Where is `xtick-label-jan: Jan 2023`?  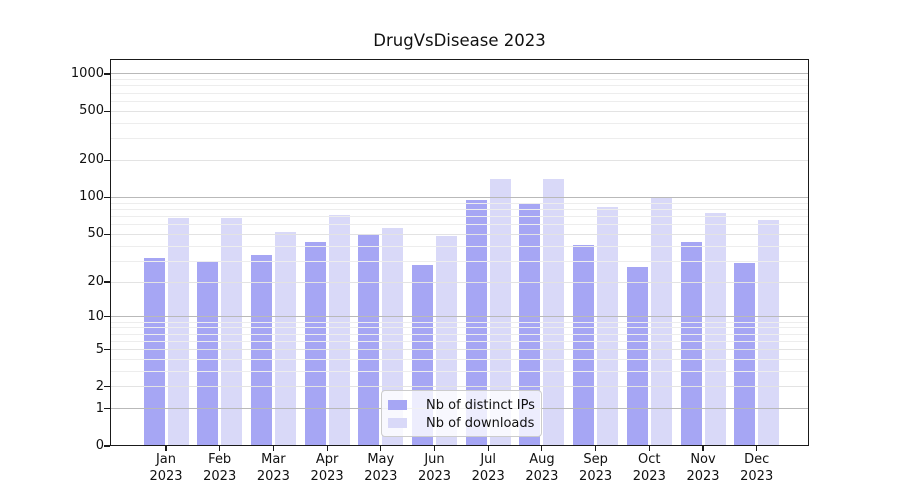 xtick-label-jan: Jan 2023 is located at coordinates (166, 468).